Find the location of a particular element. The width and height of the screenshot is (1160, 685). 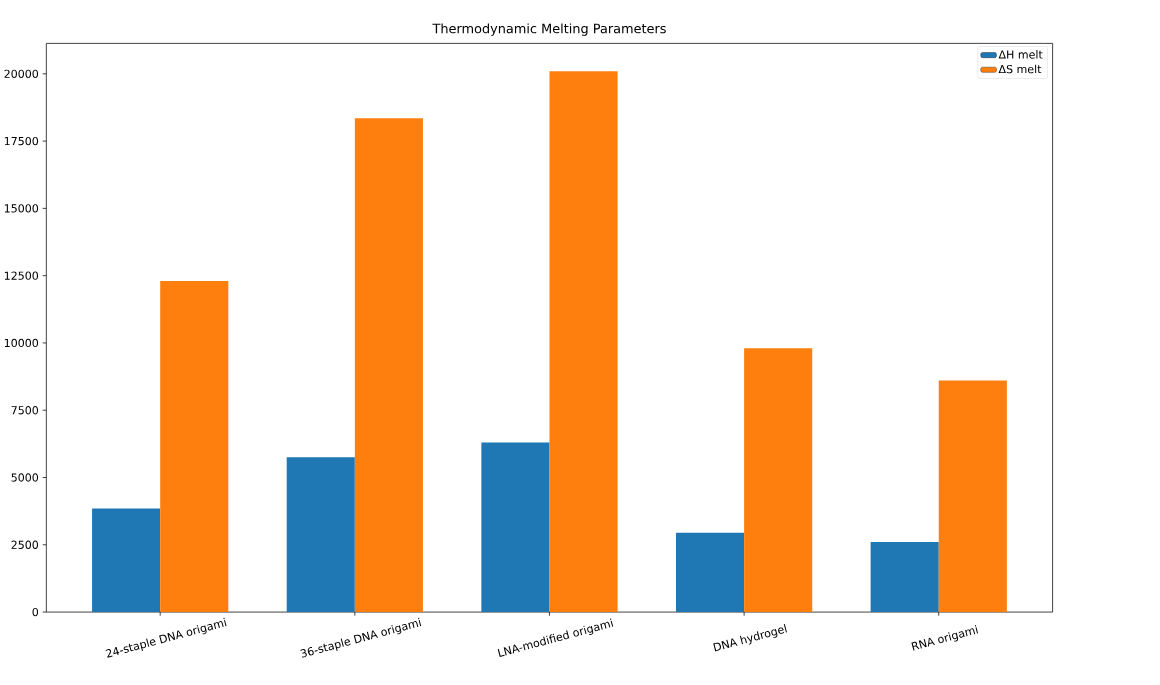

y-tick-label: 0 is located at coordinates (35, 612).